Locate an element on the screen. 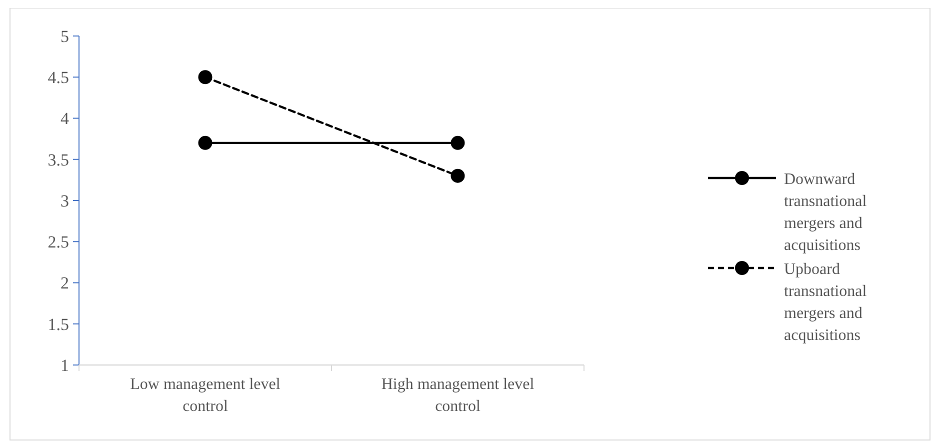 The image size is (940, 448). y-tick-label: 5 is located at coordinates (64, 36).